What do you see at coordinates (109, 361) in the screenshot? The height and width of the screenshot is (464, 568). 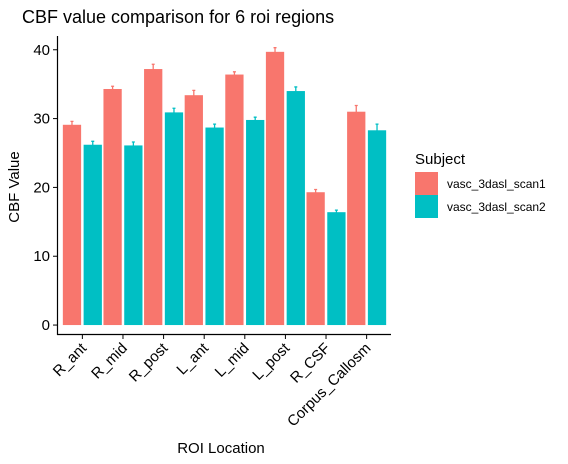 I see `x-tick-label: R_mid` at bounding box center [109, 361].